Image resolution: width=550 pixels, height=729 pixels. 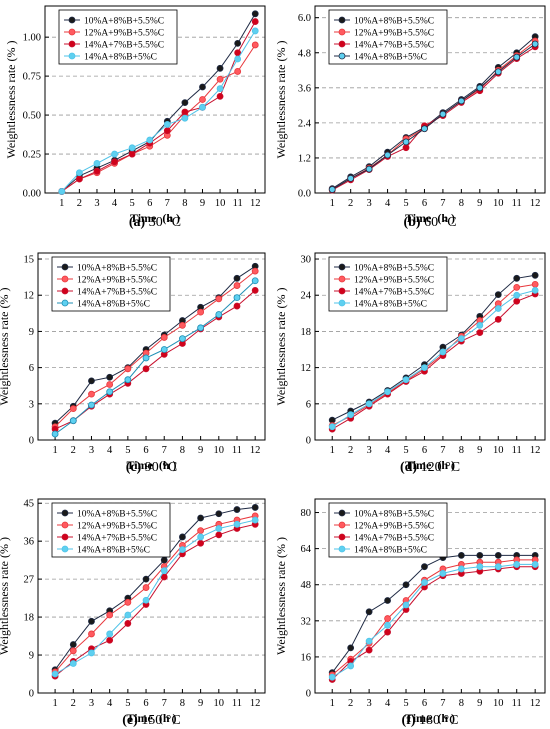 I want to click on legend-label: 14%A+7%B+5.5%C, so click(x=117, y=293).